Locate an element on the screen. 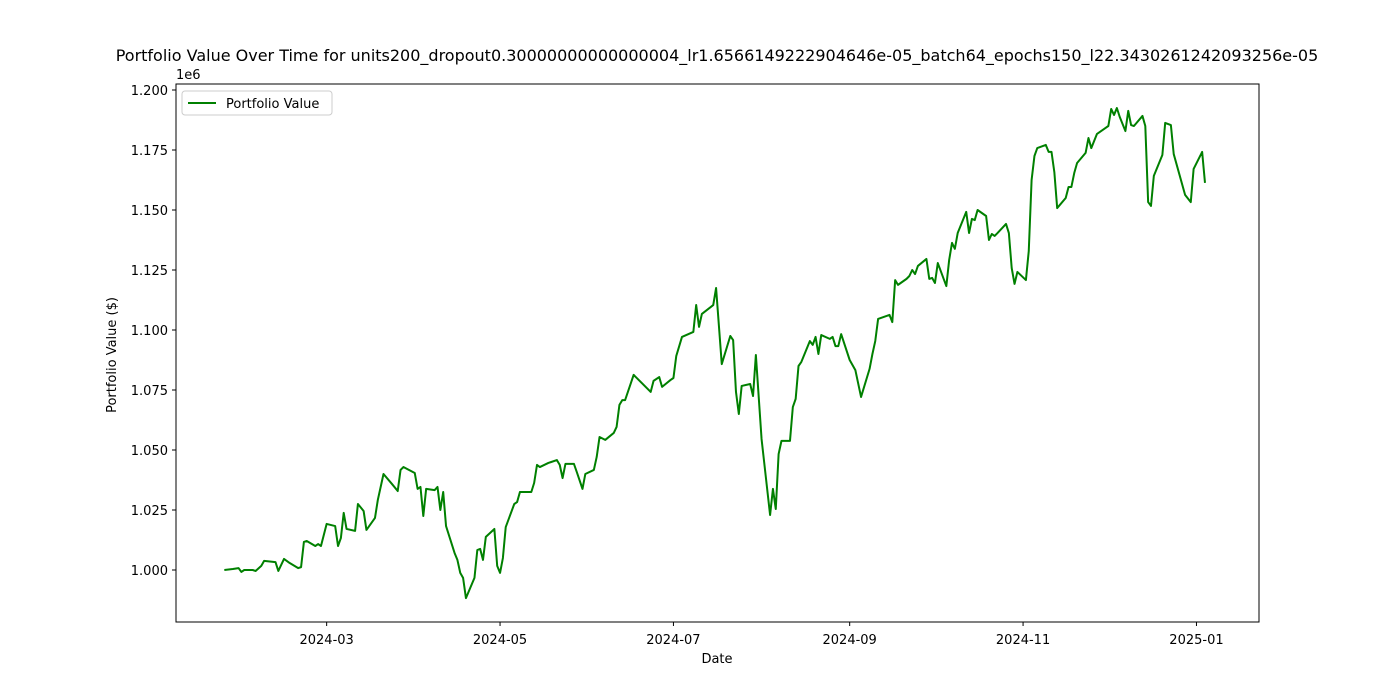  y-tick-label: 1.050 is located at coordinates (149, 451).